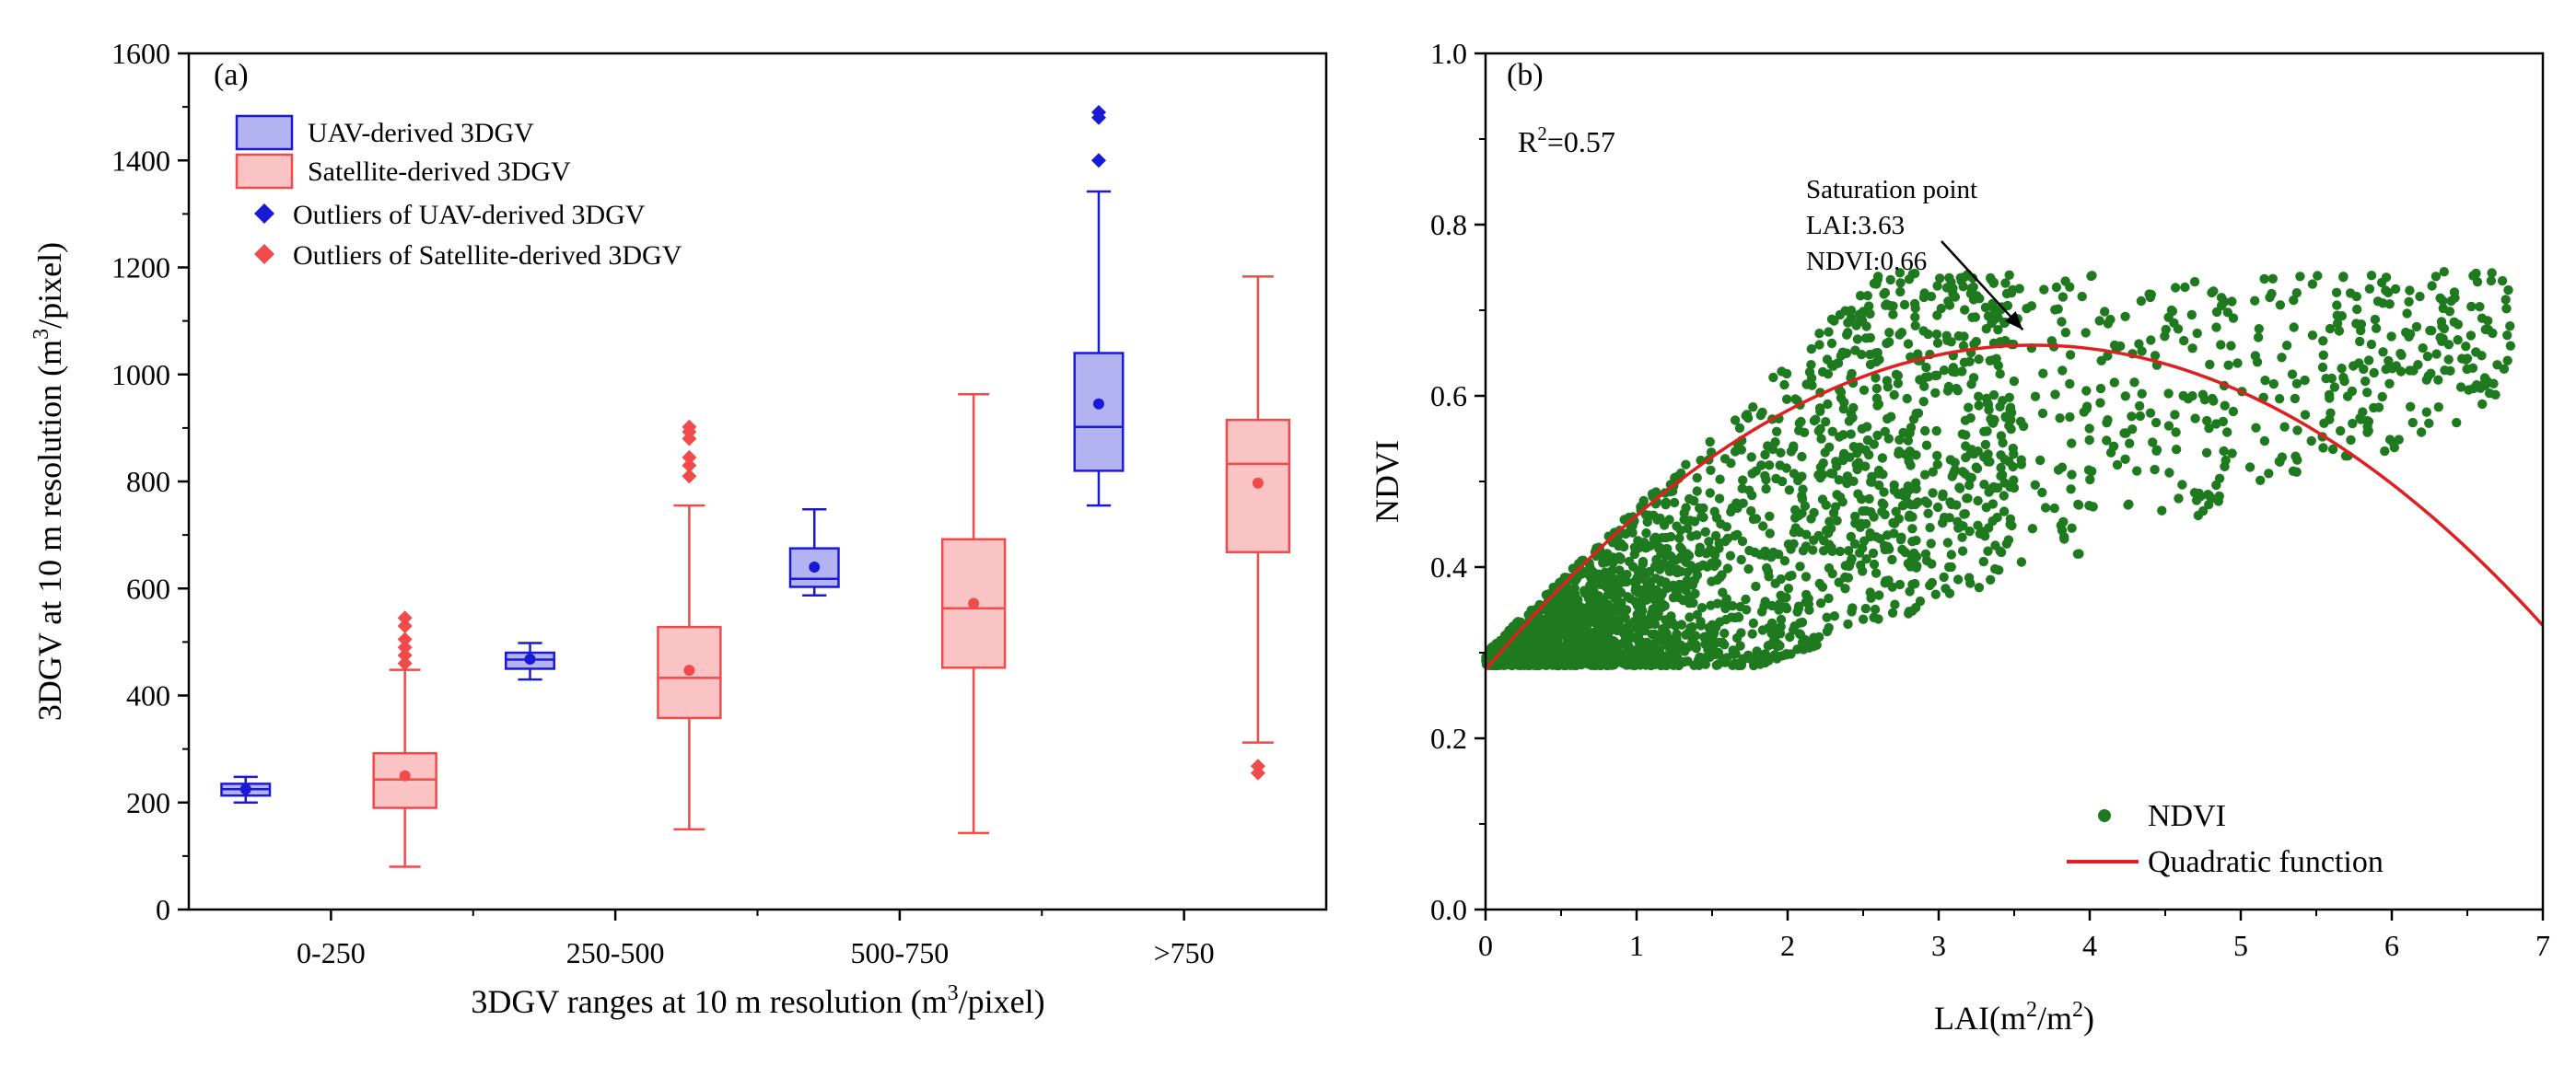  Describe the element at coordinates (264, 171) in the screenshot. I see `legend-satellite-swatch` at that location.